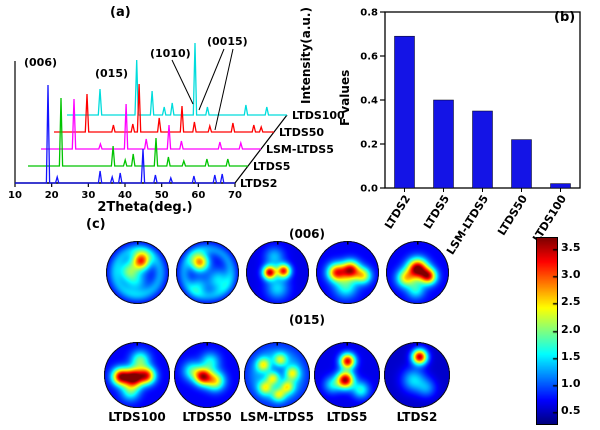 The height and width of the screenshot is (430, 600). I want to click on panel-c-label: (c), so click(96, 224).